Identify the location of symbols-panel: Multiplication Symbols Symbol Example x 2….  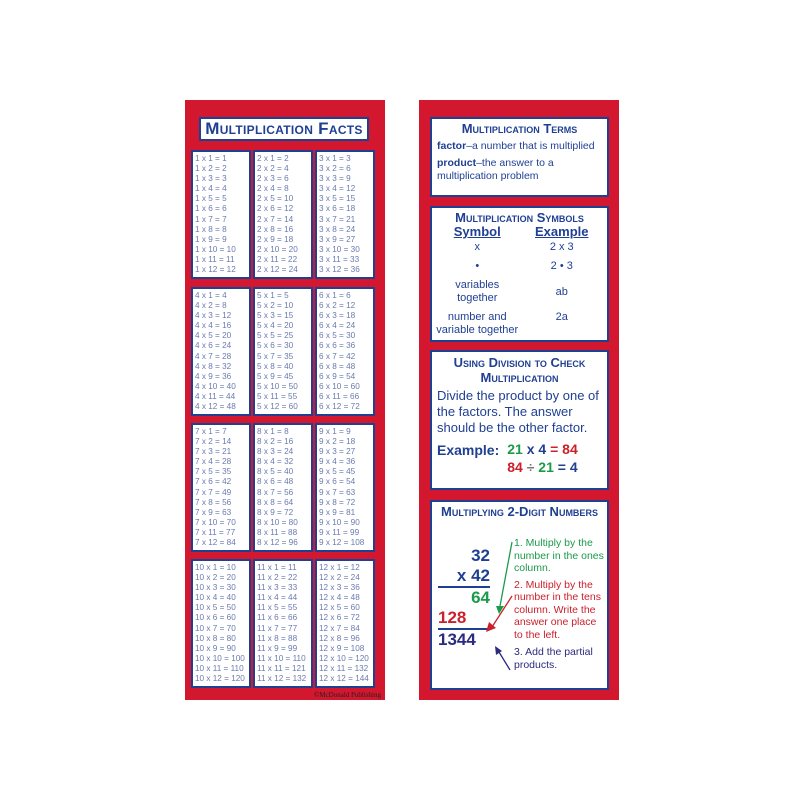
(519, 274).